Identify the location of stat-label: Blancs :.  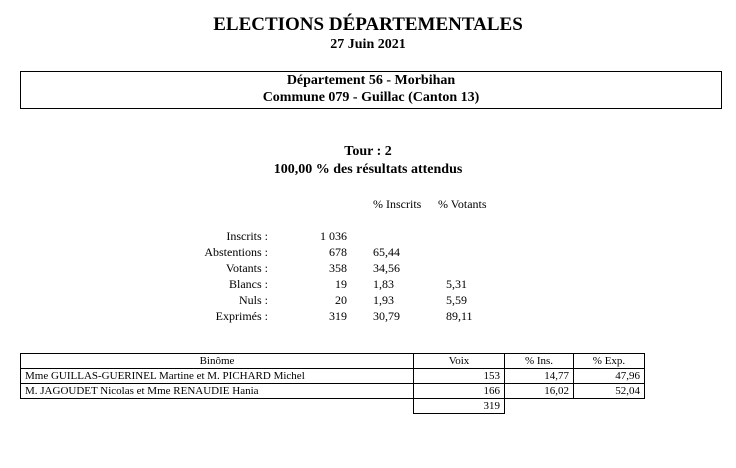
(248, 284).